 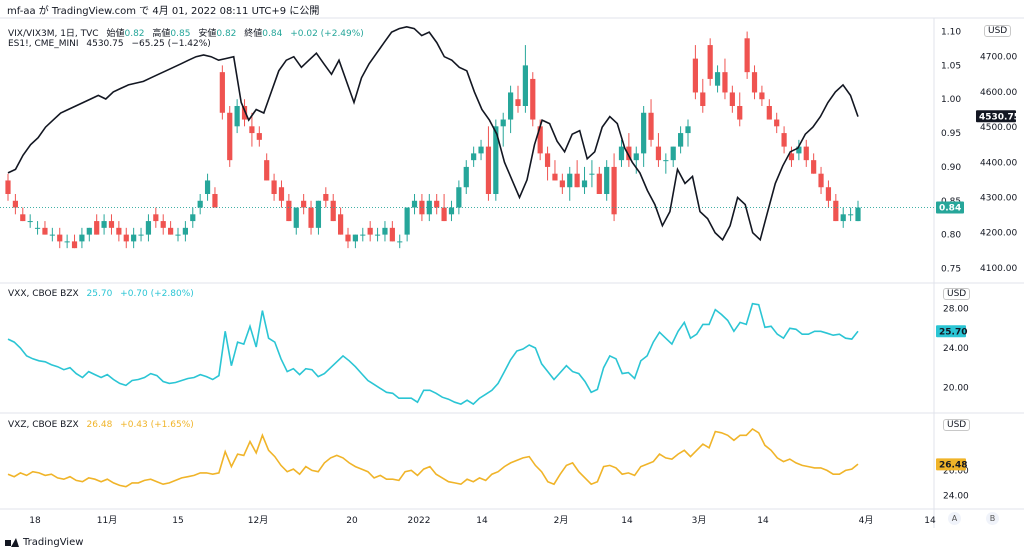 What do you see at coordinates (272, 34) in the screenshot?
I see `close-value: 0.84` at bounding box center [272, 34].